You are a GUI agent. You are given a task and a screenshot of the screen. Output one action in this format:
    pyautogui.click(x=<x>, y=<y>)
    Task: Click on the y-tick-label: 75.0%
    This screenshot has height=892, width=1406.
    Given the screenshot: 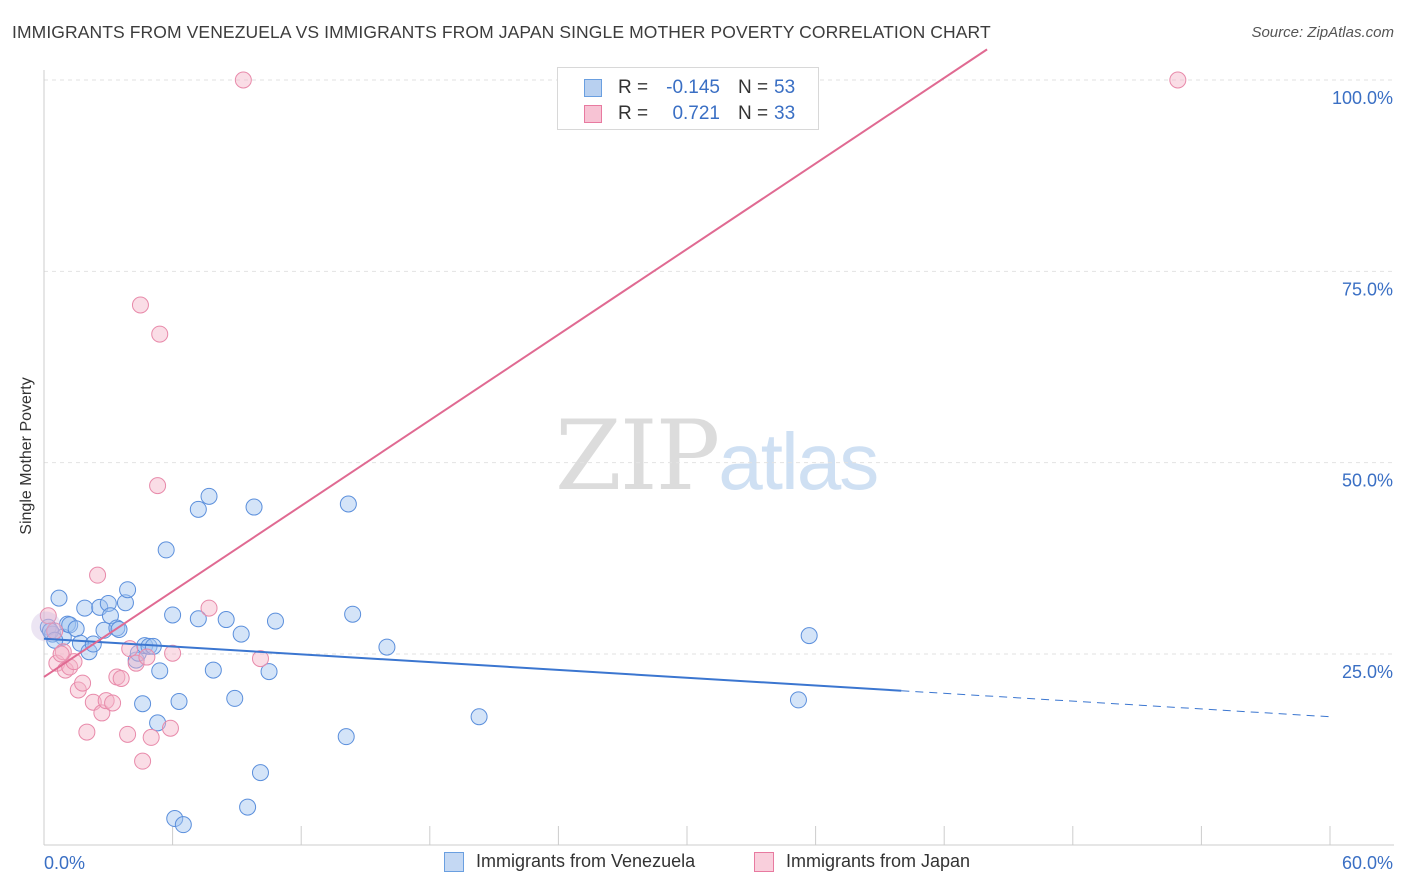 What is the action you would take?
    pyautogui.click(x=1367, y=289)
    